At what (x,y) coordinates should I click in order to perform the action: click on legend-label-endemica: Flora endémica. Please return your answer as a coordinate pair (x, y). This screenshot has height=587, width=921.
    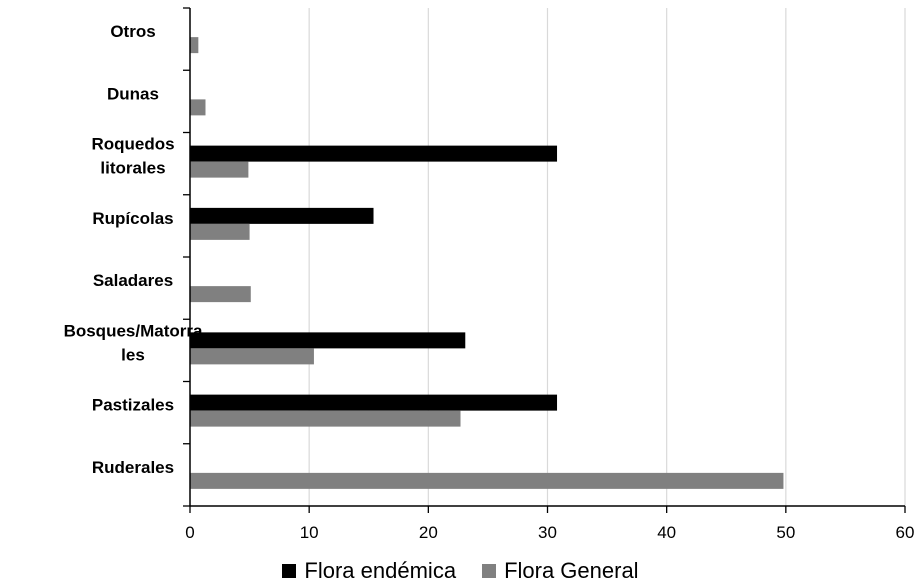
    Looking at the image, I should click on (380, 570).